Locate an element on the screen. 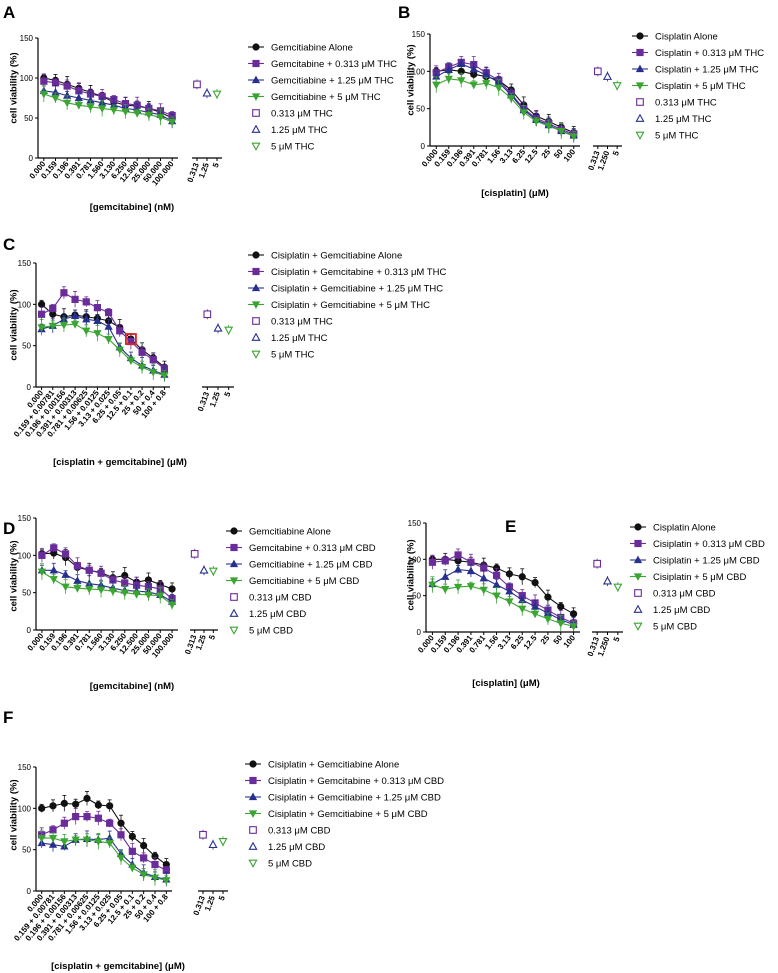 Image resolution: width=778 pixels, height=973 pixels. legend-item: Cisiplatin + Gemcitiabine Alone is located at coordinates (325, 256).